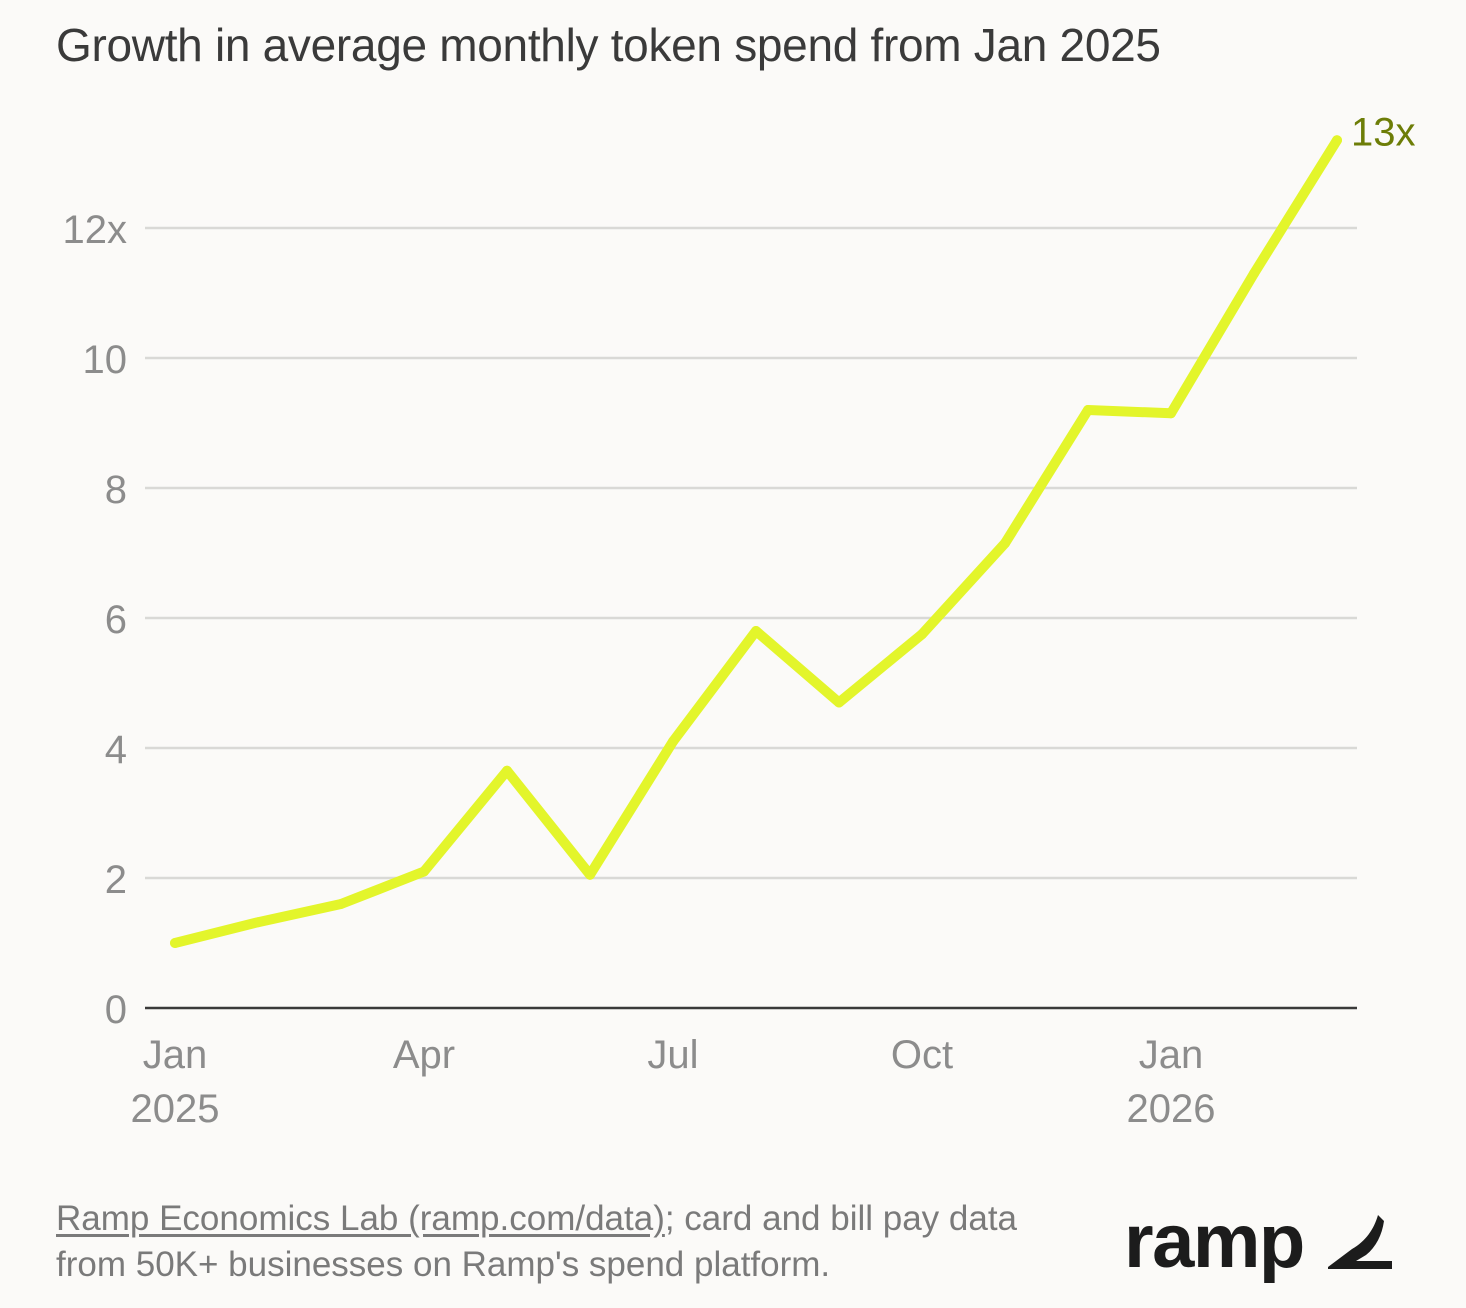  I want to click on y-tick-label-10: 10, so click(105, 360).